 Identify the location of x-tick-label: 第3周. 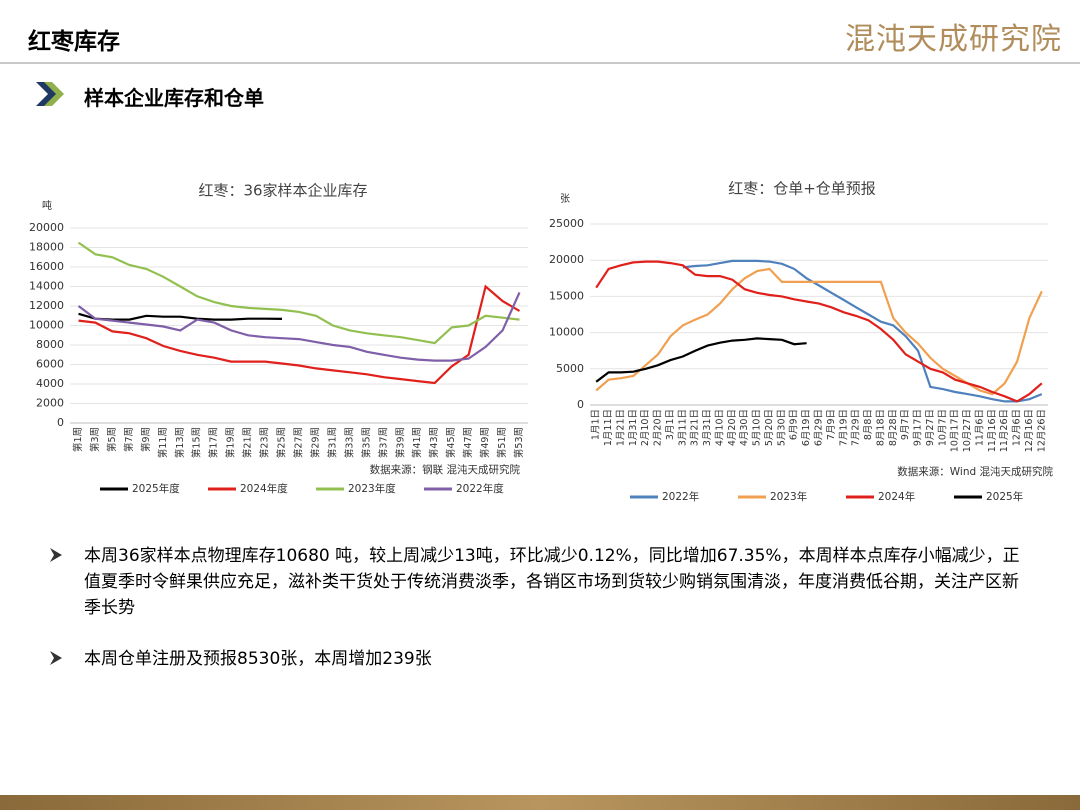
(95, 439).